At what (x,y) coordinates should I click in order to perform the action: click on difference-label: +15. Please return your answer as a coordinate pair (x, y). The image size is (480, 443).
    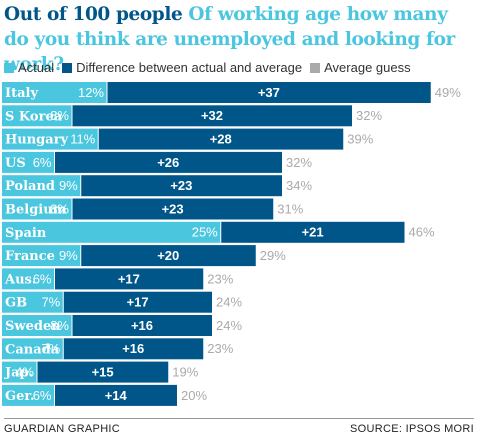
    Looking at the image, I should click on (103, 372).